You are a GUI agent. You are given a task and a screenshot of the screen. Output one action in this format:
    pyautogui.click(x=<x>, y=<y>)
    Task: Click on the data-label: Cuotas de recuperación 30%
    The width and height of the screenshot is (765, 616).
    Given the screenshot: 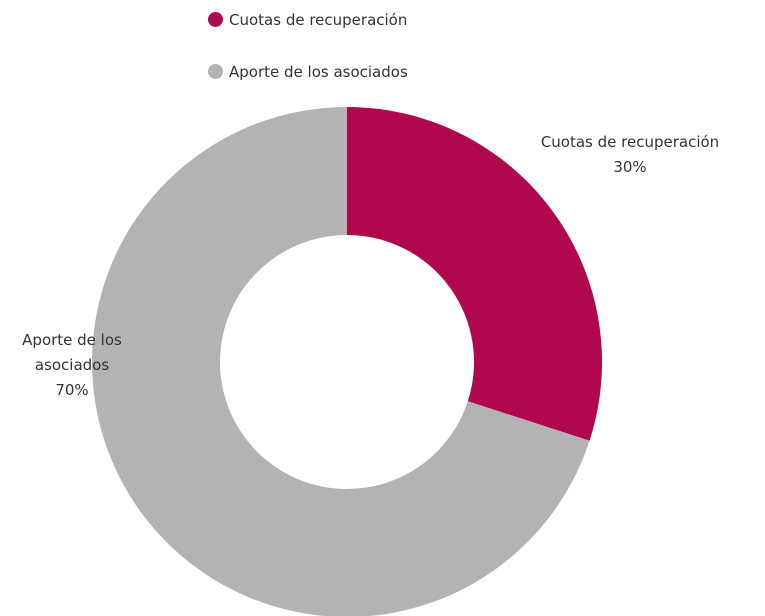 What is the action you would take?
    pyautogui.click(x=630, y=155)
    